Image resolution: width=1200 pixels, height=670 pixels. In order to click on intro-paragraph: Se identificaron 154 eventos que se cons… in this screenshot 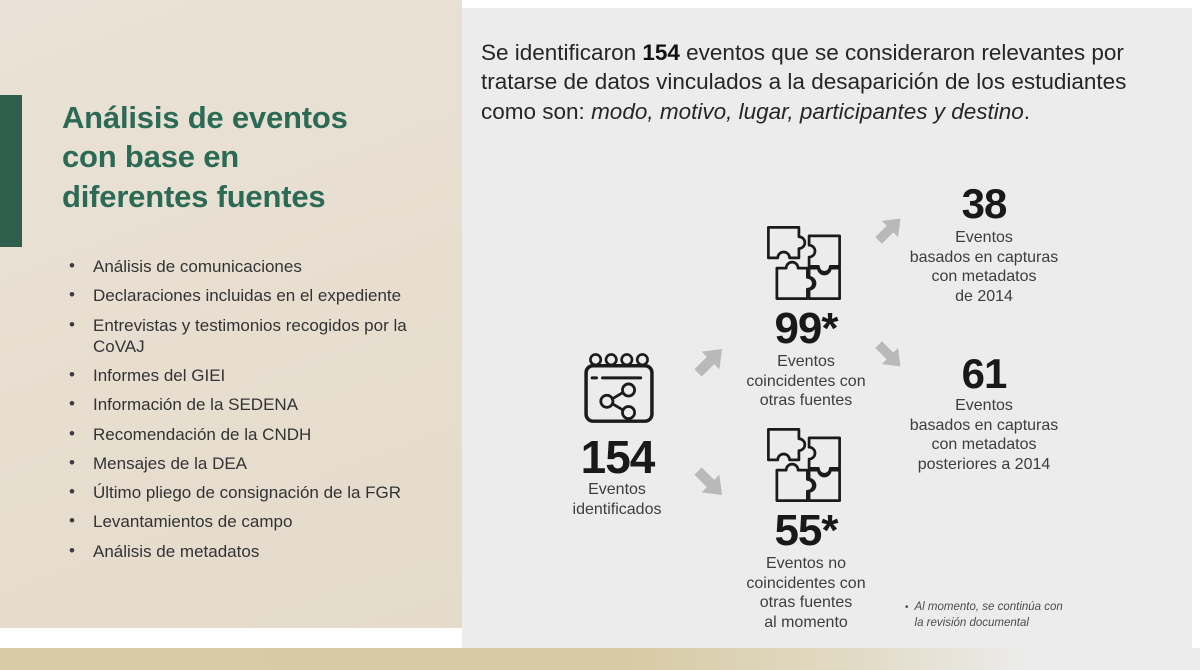, I will do `click(832, 82)`.